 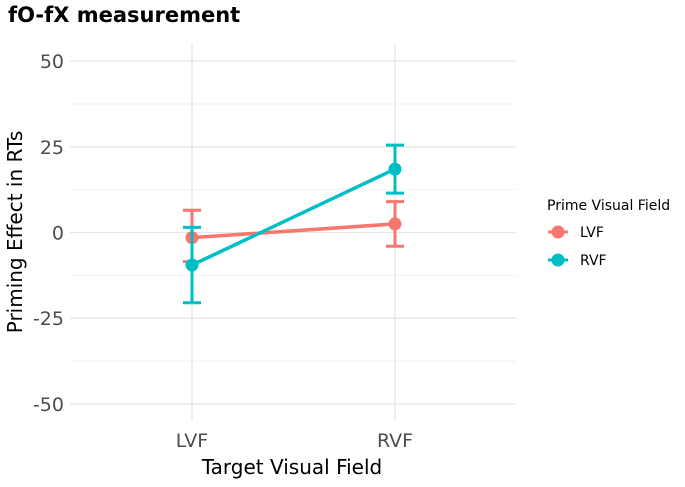 What do you see at coordinates (58, 234) in the screenshot?
I see `y-tick-label: 0` at bounding box center [58, 234].